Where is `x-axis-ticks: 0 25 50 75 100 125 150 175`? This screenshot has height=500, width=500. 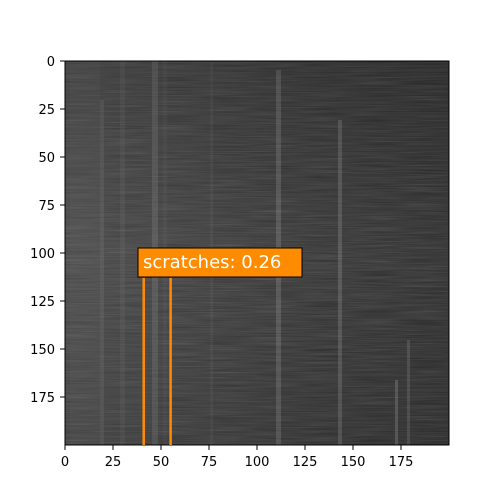
x-axis-ticks: 0 25 50 75 100 125 150 175 is located at coordinates (237, 457).